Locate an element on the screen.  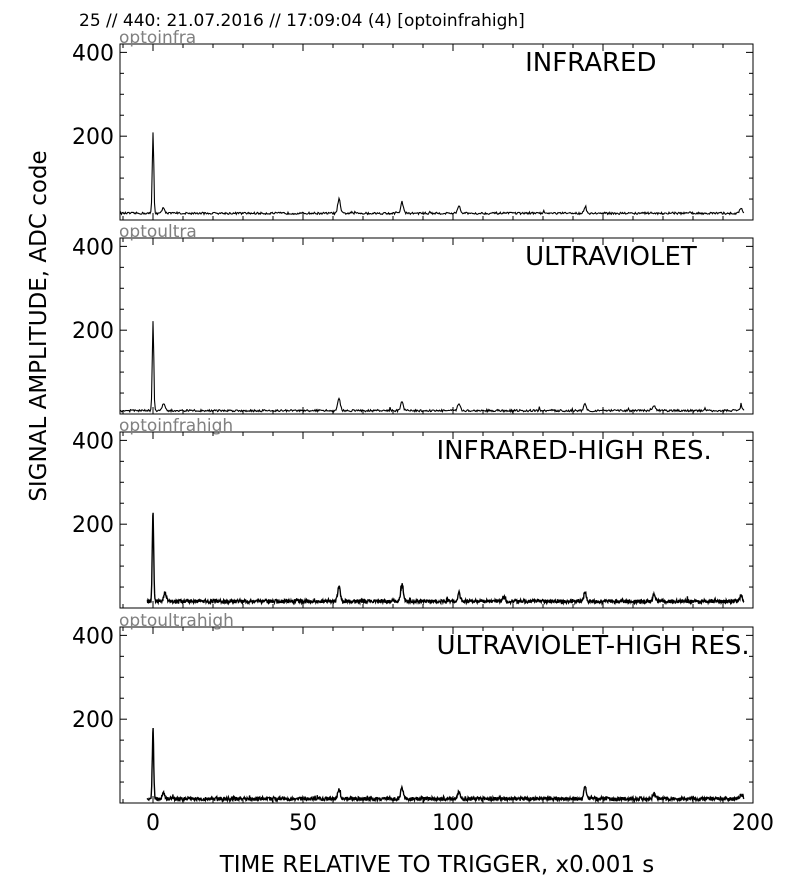
panel-title: ULTRAVIOLET-HIGH RES. is located at coordinates (593, 646).